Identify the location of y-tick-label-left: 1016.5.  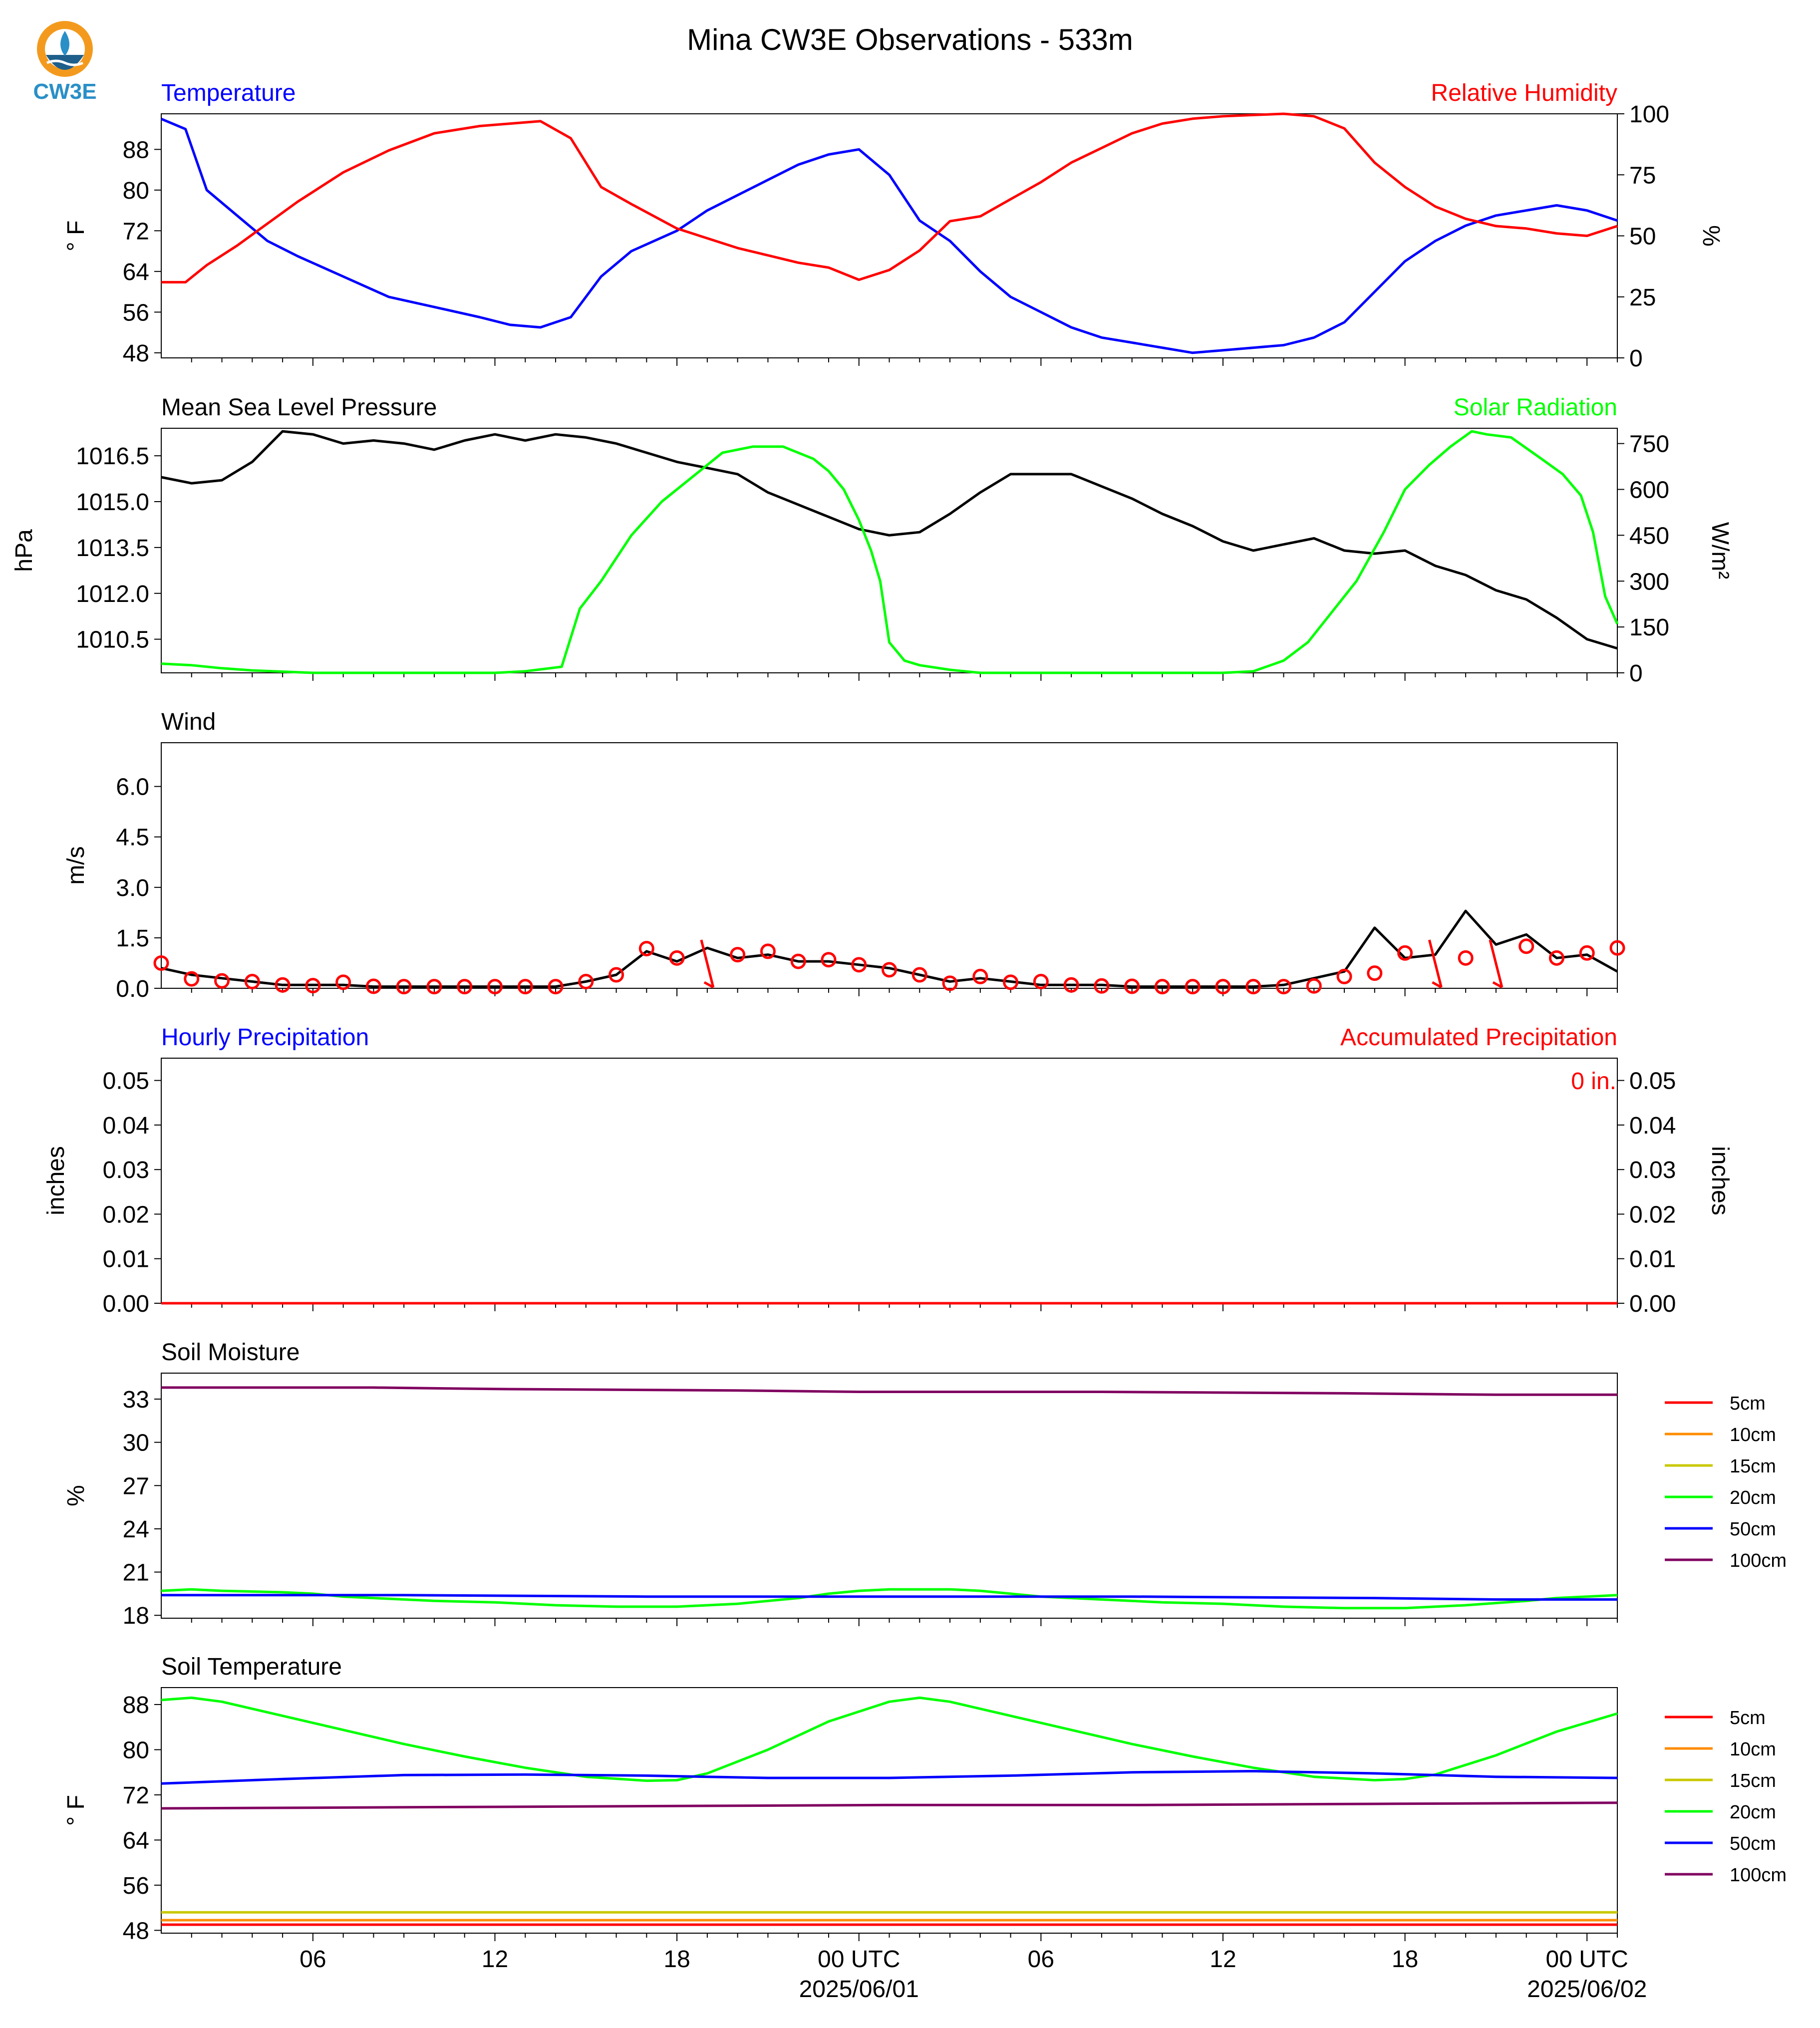
(112, 456).